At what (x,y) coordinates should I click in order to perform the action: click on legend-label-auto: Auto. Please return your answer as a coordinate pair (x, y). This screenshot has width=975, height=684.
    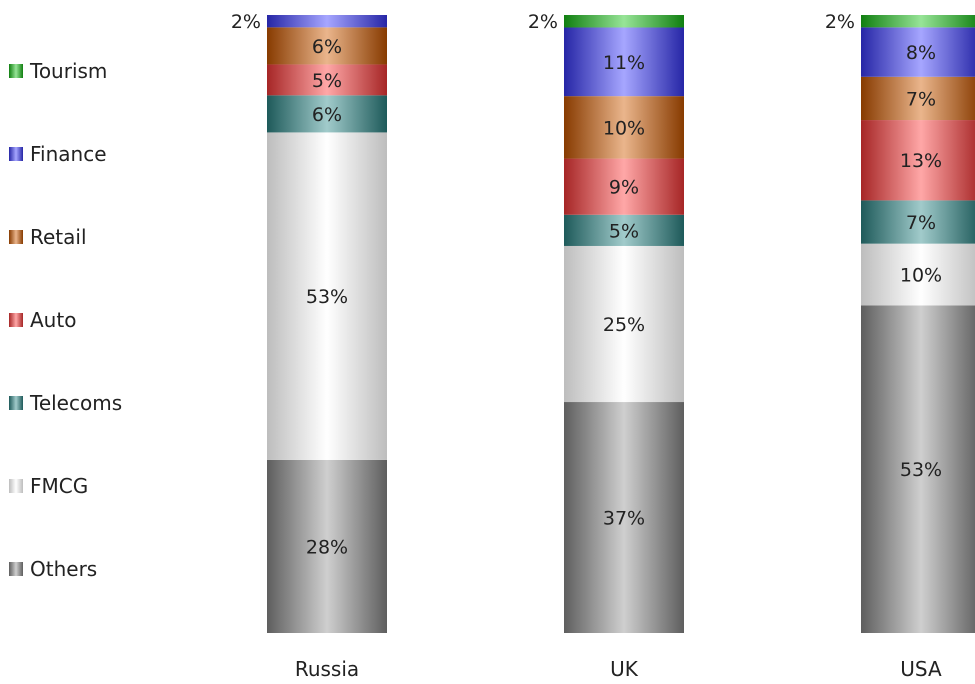
    Looking at the image, I should click on (53, 320).